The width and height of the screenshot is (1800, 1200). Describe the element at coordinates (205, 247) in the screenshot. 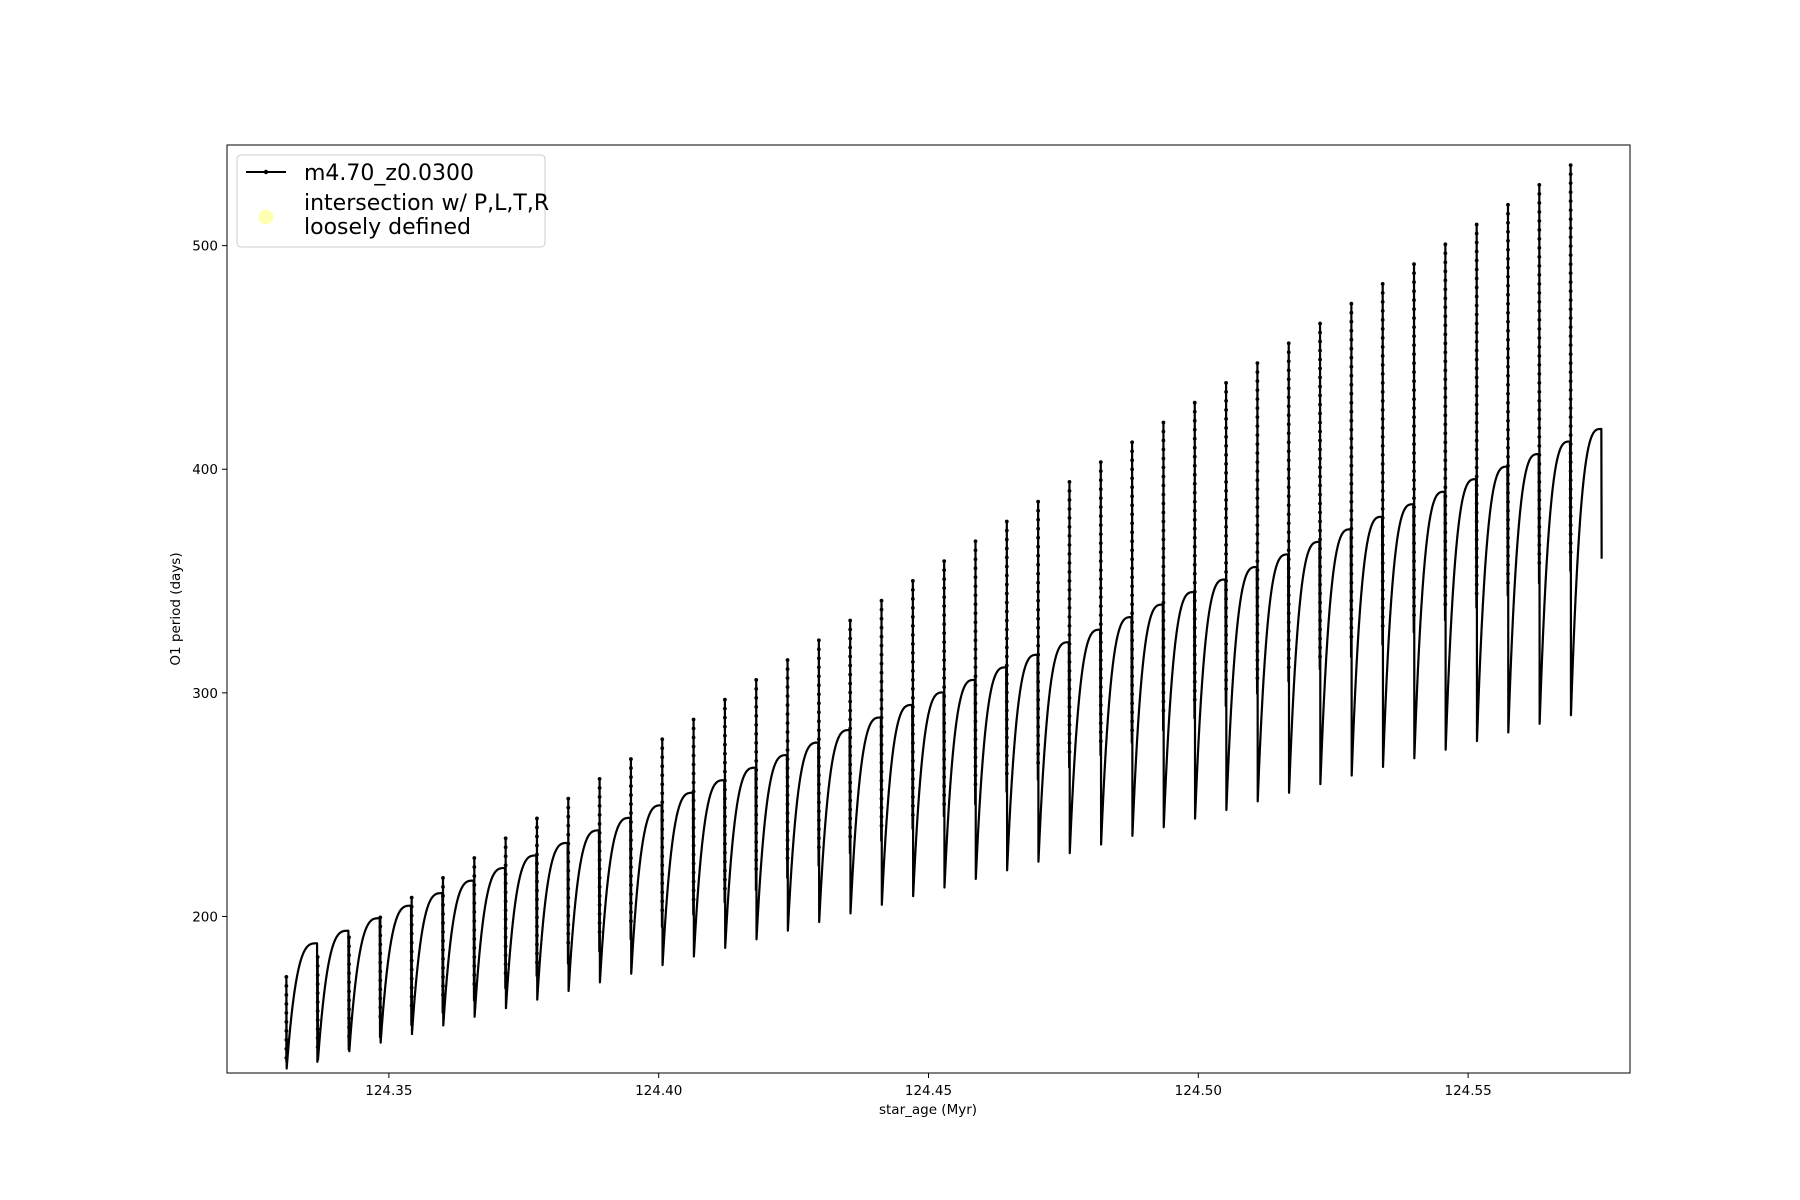

I see `y-tick-label: 500` at that location.